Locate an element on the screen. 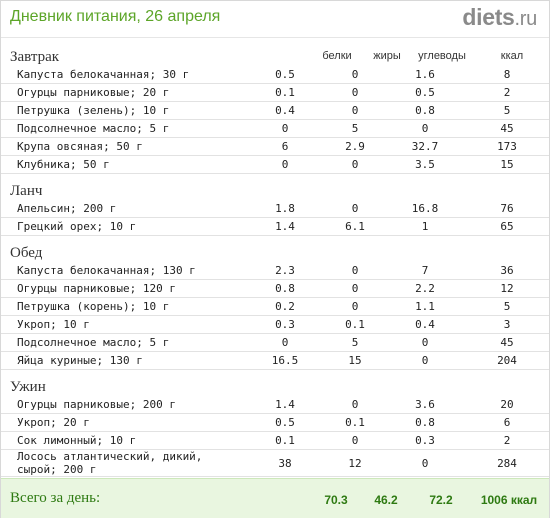 The height and width of the screenshot is (518, 550). kcal-value: 2 is located at coordinates (507, 92).